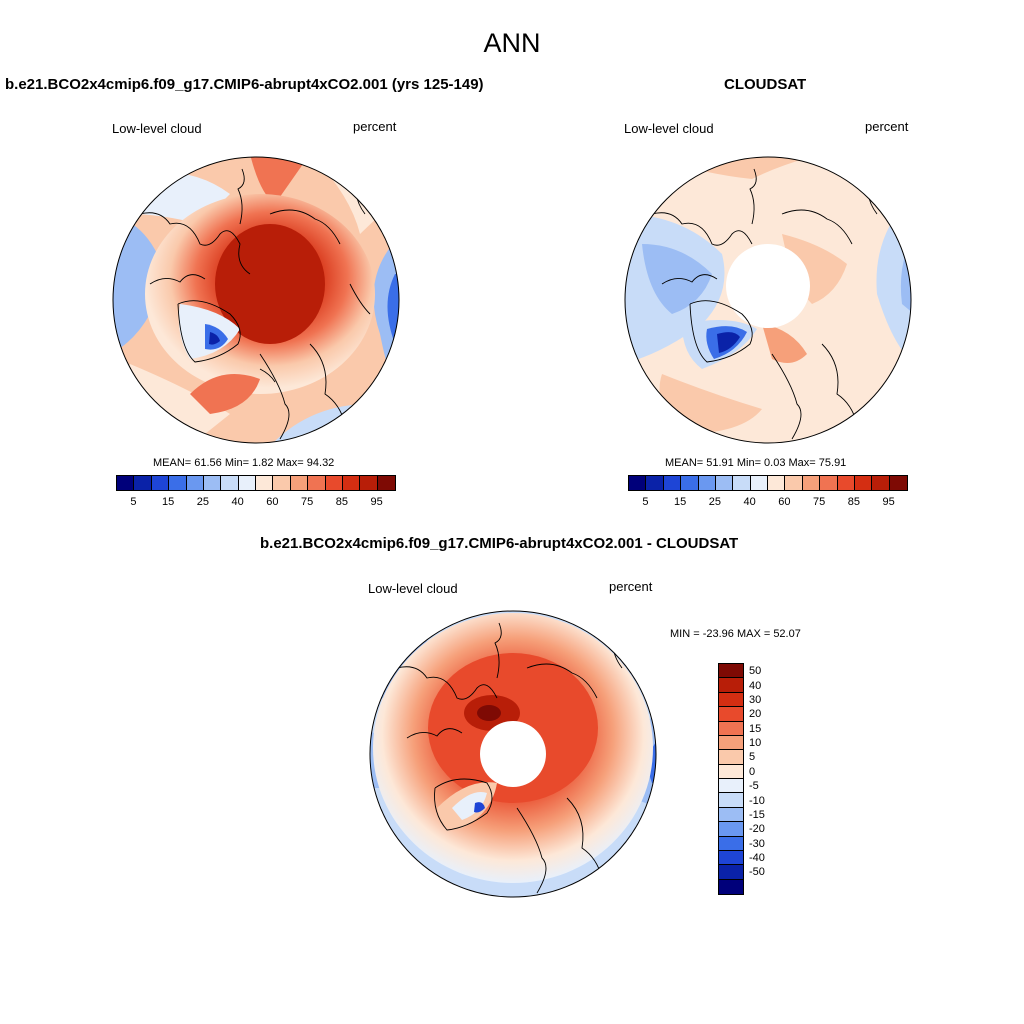  I want to click on colorbar-tick-label: 30, so click(755, 699).